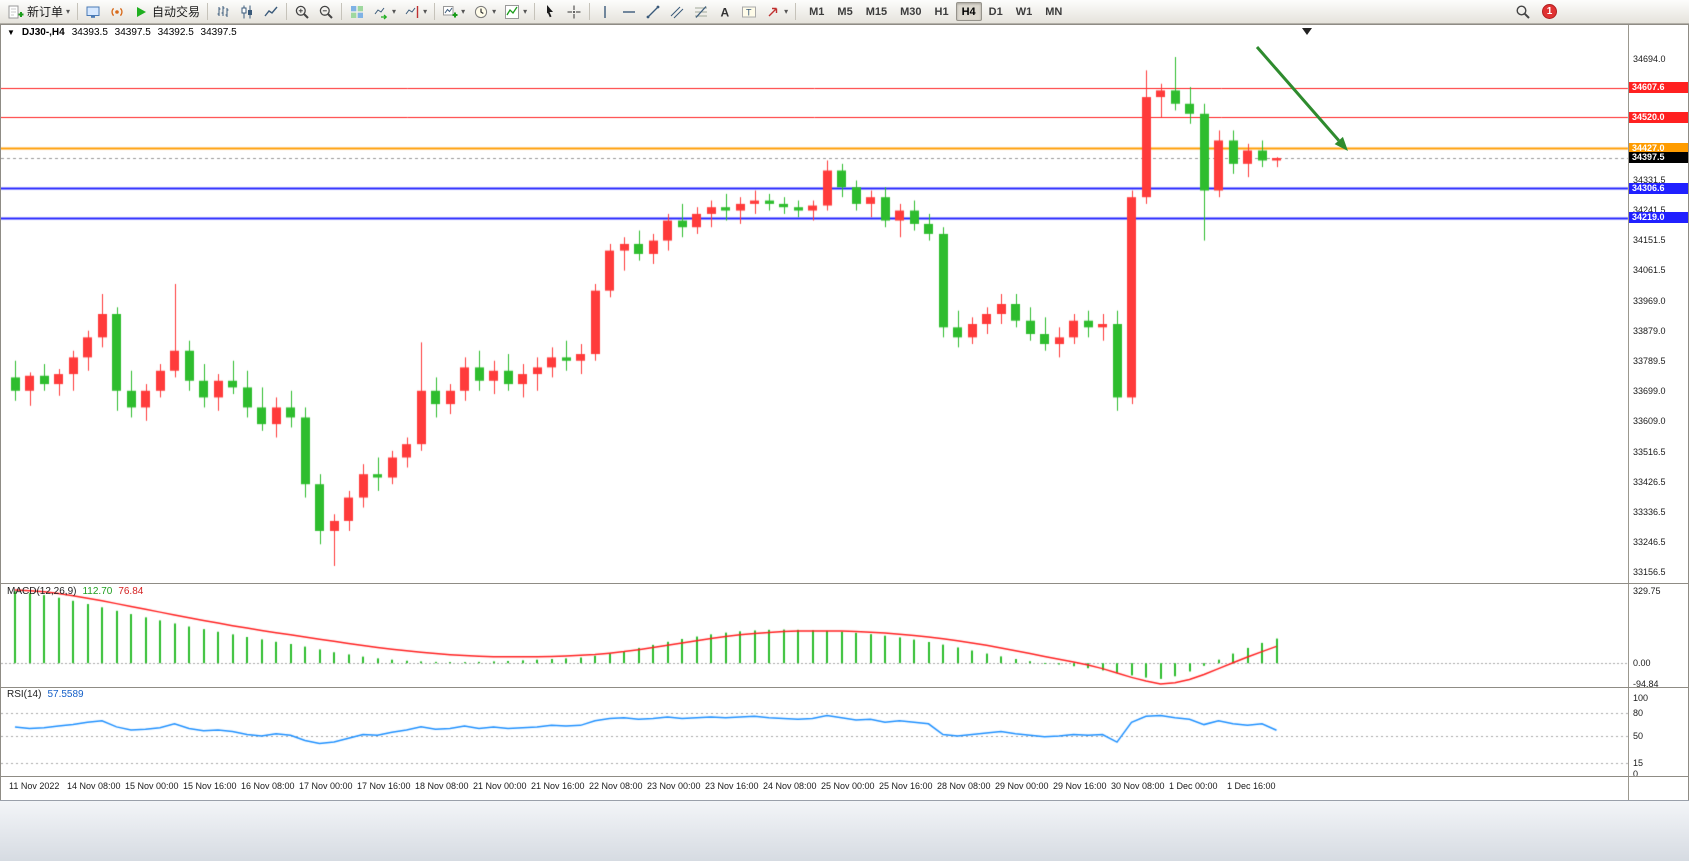  I want to click on search-button, so click(1523, 11).